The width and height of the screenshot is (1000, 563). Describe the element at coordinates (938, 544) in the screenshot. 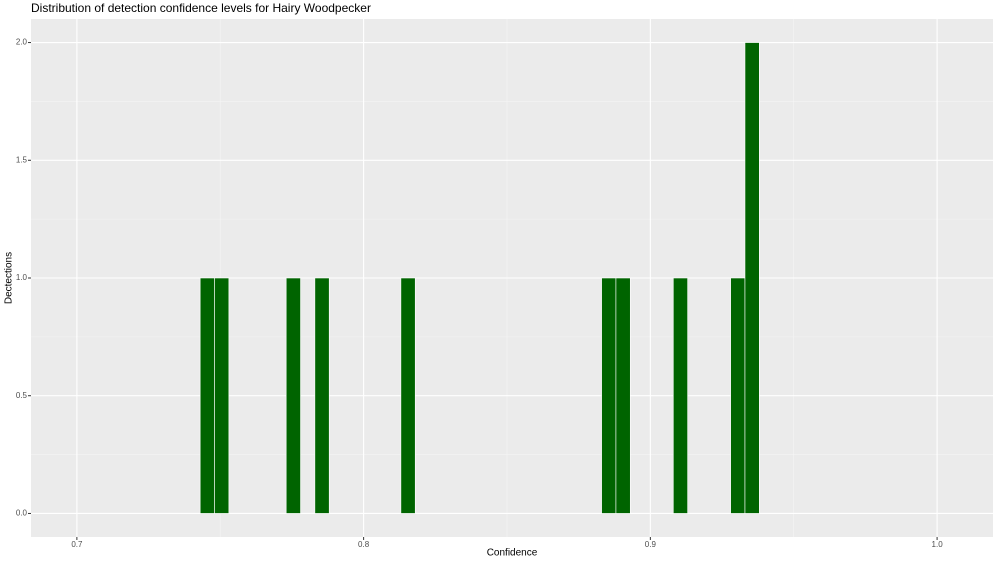

I see `x-tick-label: 1.0` at that location.